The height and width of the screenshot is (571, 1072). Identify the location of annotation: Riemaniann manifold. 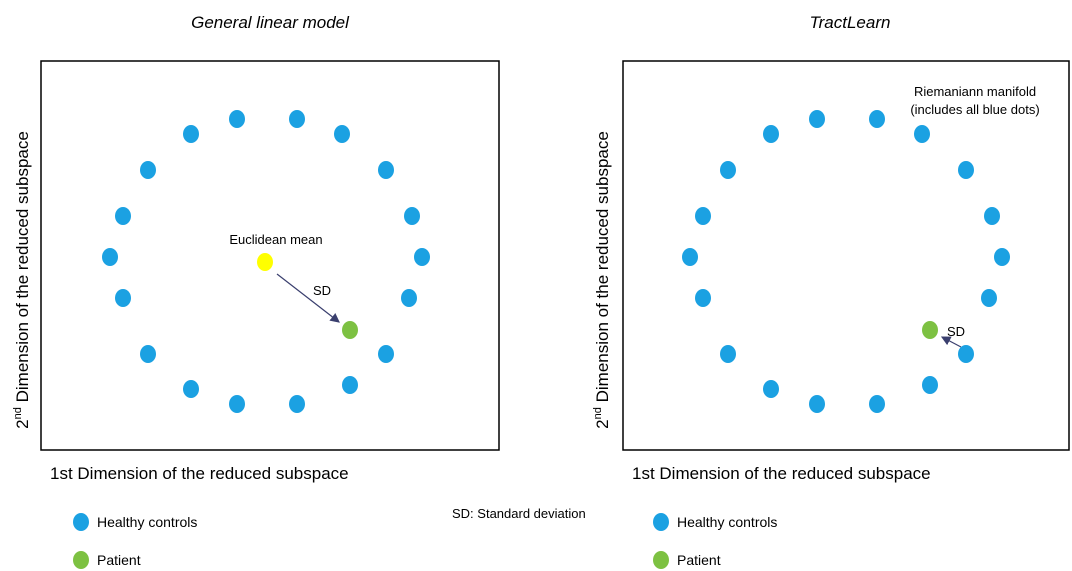
(975, 91).